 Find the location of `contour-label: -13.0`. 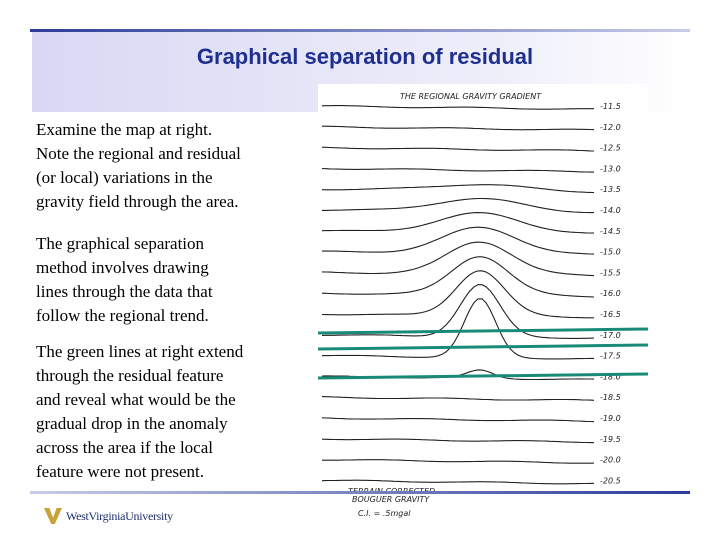

contour-label: -13.0 is located at coordinates (610, 168).